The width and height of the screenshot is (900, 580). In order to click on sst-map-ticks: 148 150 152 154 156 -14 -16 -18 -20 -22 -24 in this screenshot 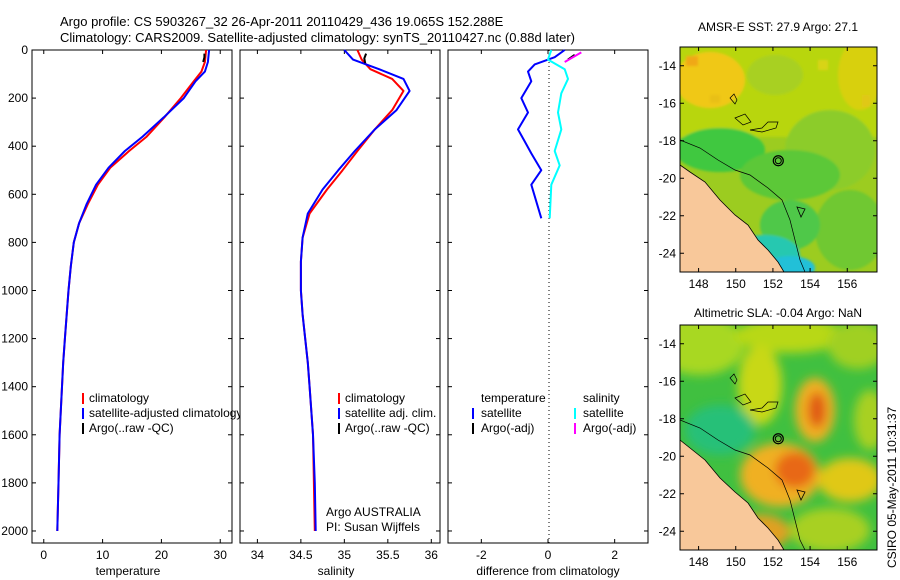, I will do `click(768, 169)`.